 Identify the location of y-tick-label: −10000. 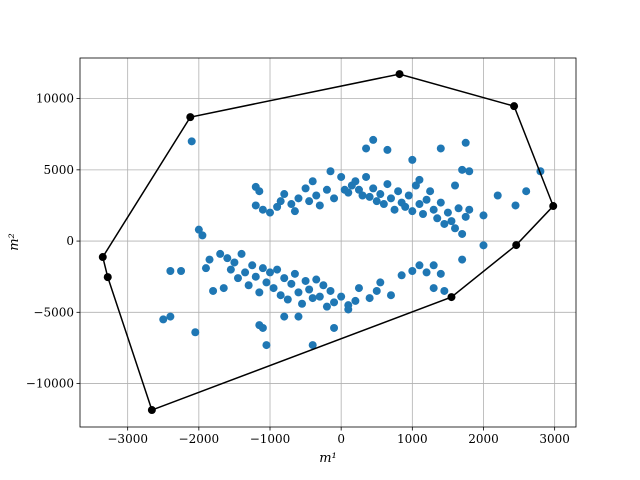
(50, 384).